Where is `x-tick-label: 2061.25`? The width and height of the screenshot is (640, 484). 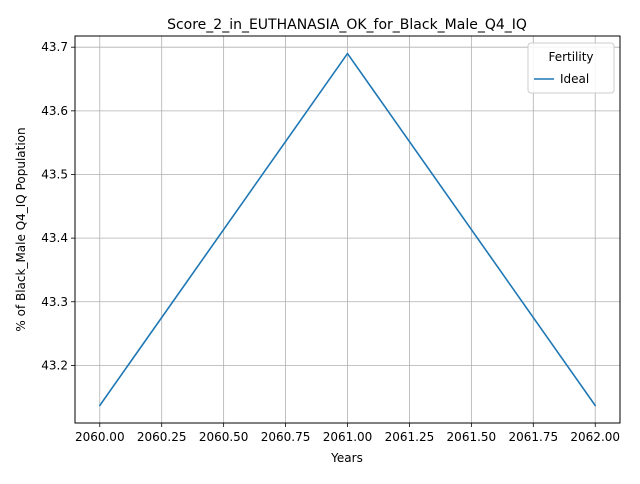
x-tick-label: 2061.25 is located at coordinates (410, 437).